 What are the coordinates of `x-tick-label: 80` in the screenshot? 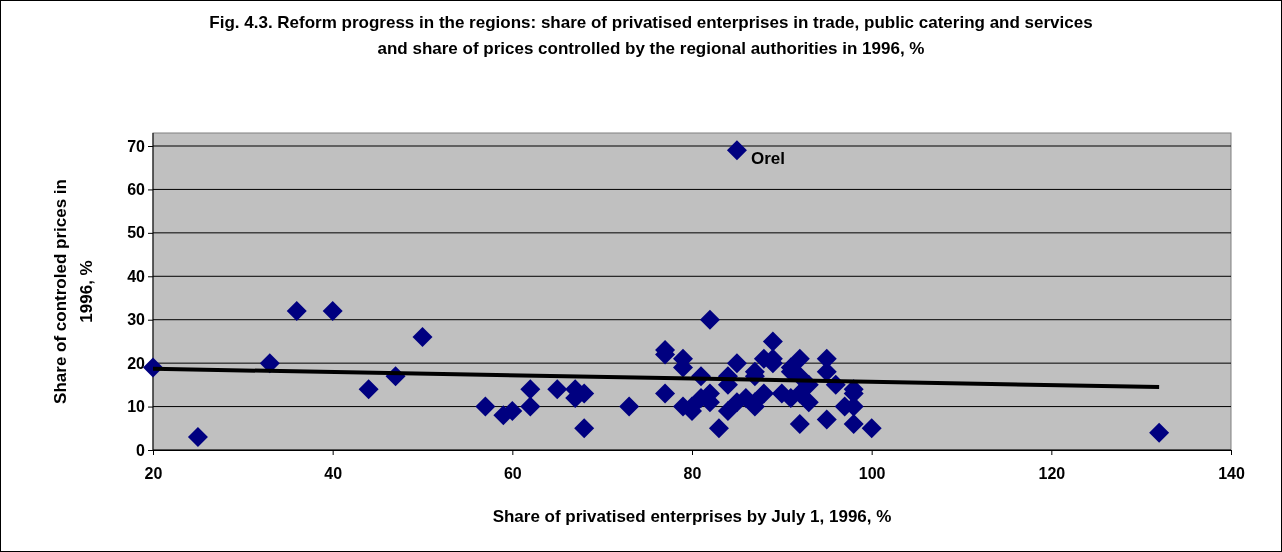 It's located at (692, 473).